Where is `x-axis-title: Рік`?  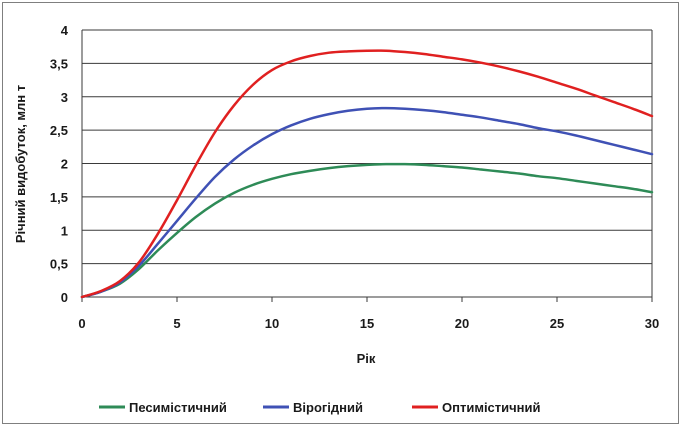 x-axis-title: Рік is located at coordinates (366, 358).